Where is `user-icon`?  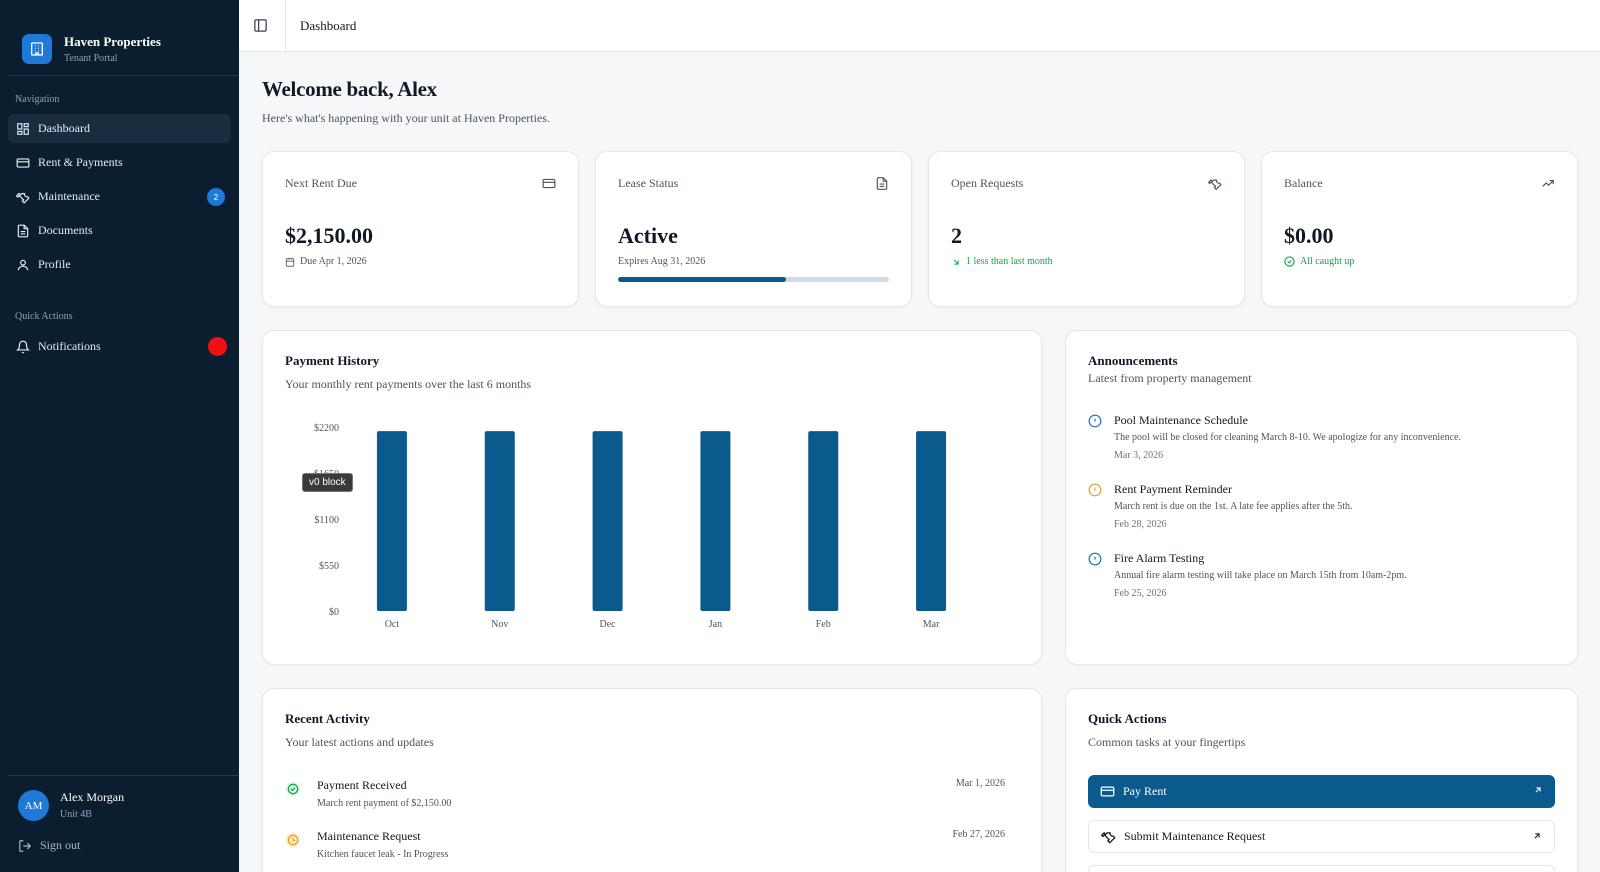 user-icon is located at coordinates (23, 265).